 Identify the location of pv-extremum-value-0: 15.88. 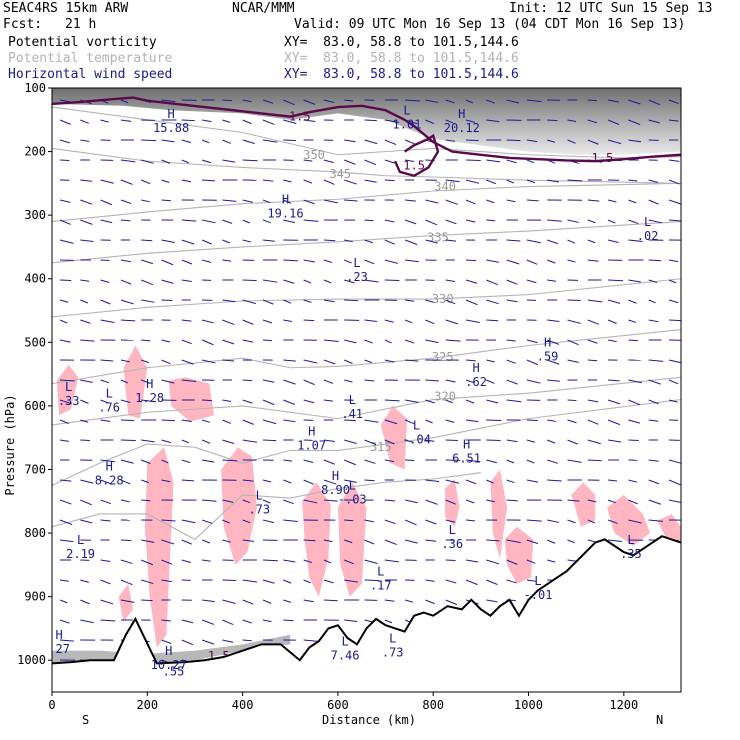
(171, 128).